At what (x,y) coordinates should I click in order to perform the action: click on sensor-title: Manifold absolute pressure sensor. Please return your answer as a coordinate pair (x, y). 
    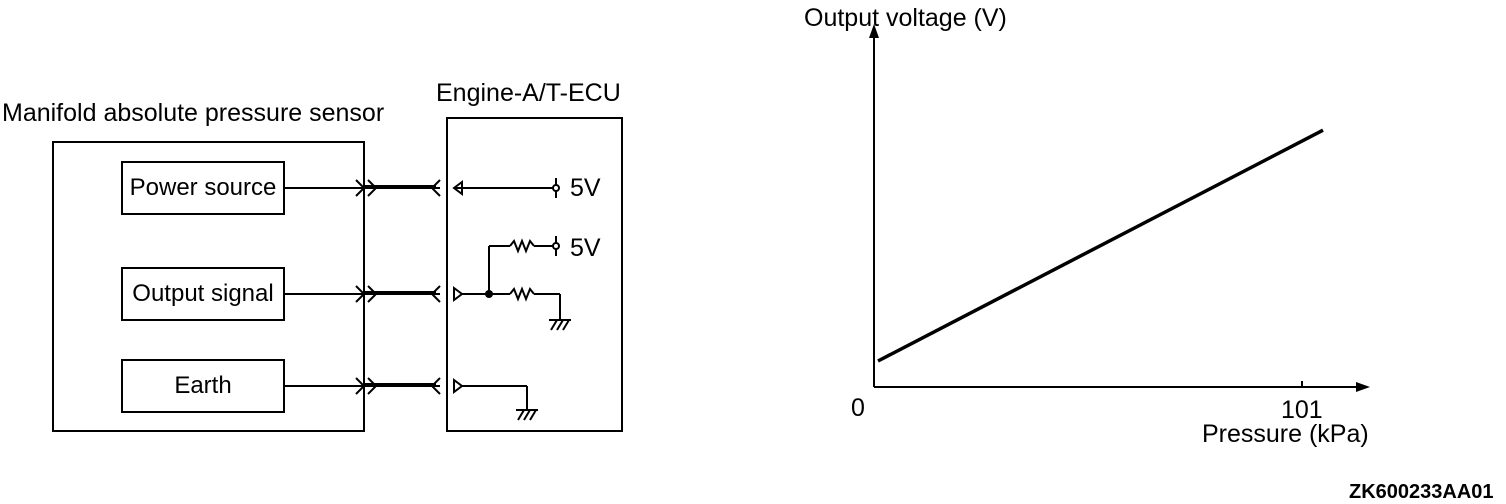
    Looking at the image, I should click on (193, 113).